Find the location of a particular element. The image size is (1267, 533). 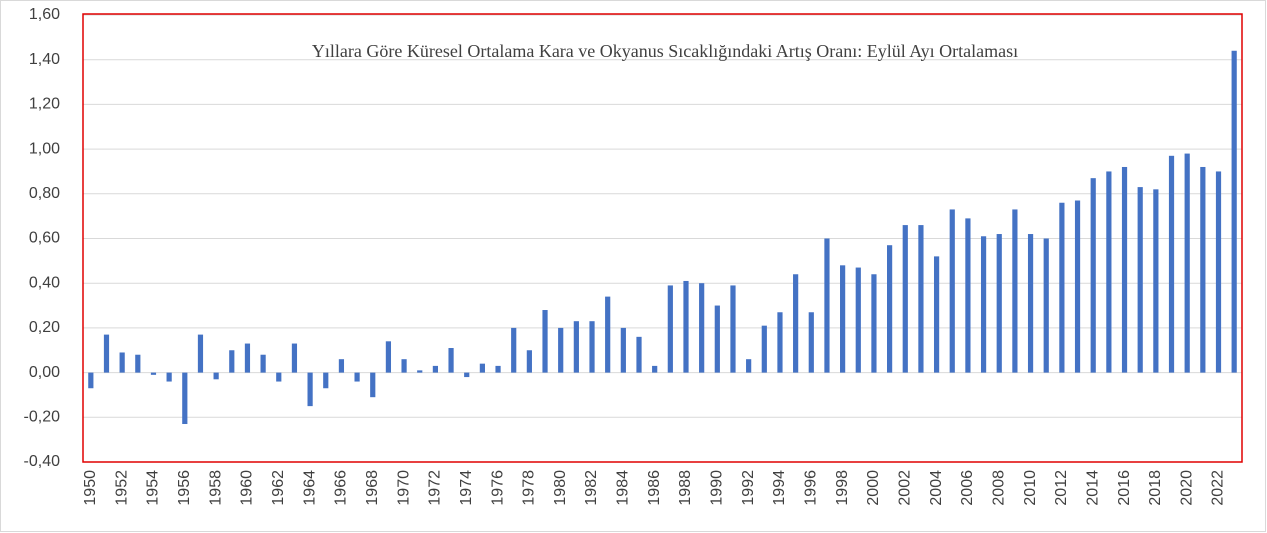

x-tick-label: 2020 is located at coordinates (1186, 488).